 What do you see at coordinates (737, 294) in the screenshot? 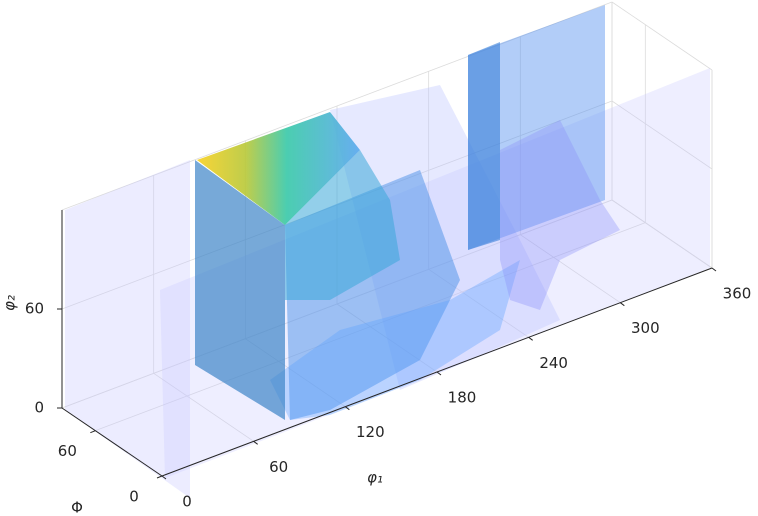
I see `x-tick-label: 360` at bounding box center [737, 294].